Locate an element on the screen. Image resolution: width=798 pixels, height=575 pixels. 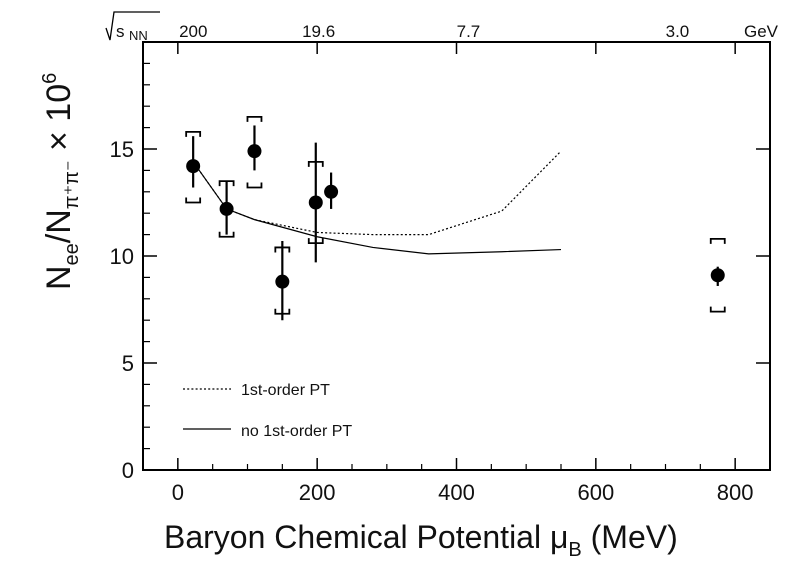
top-axis-title: s NN is located at coordinates (132, 27).